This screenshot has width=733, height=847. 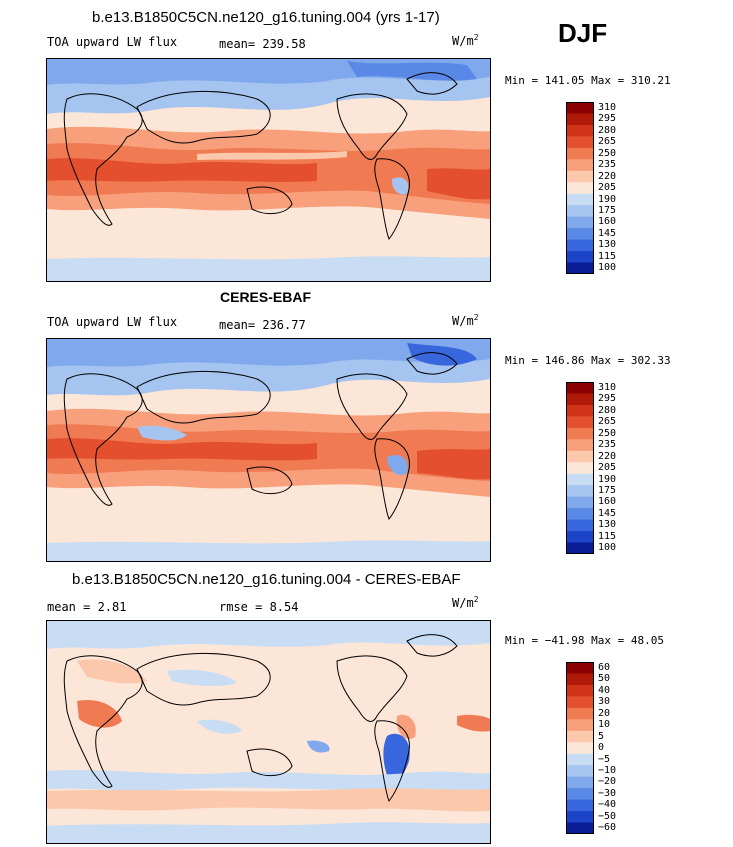 What do you see at coordinates (588, 360) in the screenshot?
I see `panel2-minmax: Min = 146.86 Max = 302.33` at bounding box center [588, 360].